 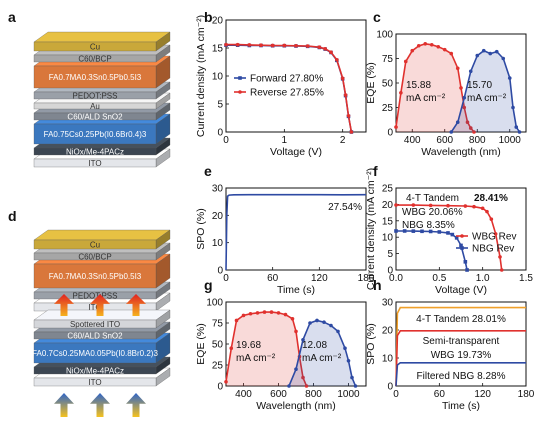 I want to click on layer-label: C60/ALD SnO2, so click(x=95, y=335).